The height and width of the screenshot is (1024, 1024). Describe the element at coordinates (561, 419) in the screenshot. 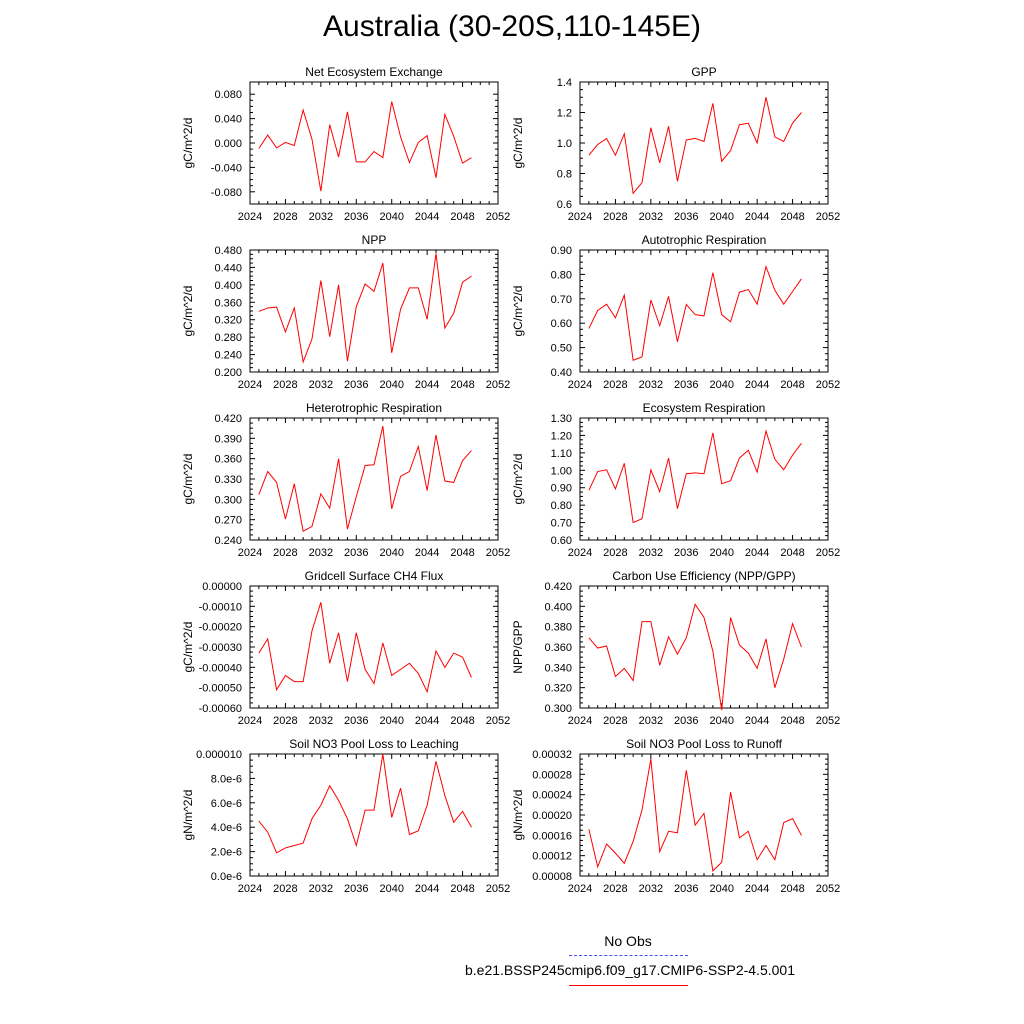

I see `y-tick-label: 1.30` at that location.